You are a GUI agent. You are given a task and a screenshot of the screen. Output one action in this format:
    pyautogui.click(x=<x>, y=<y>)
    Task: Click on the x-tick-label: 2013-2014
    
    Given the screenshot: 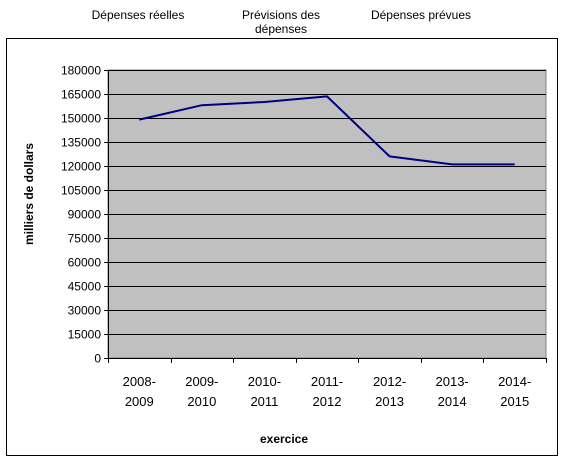 What is the action you would take?
    pyautogui.click(x=452, y=391)
    